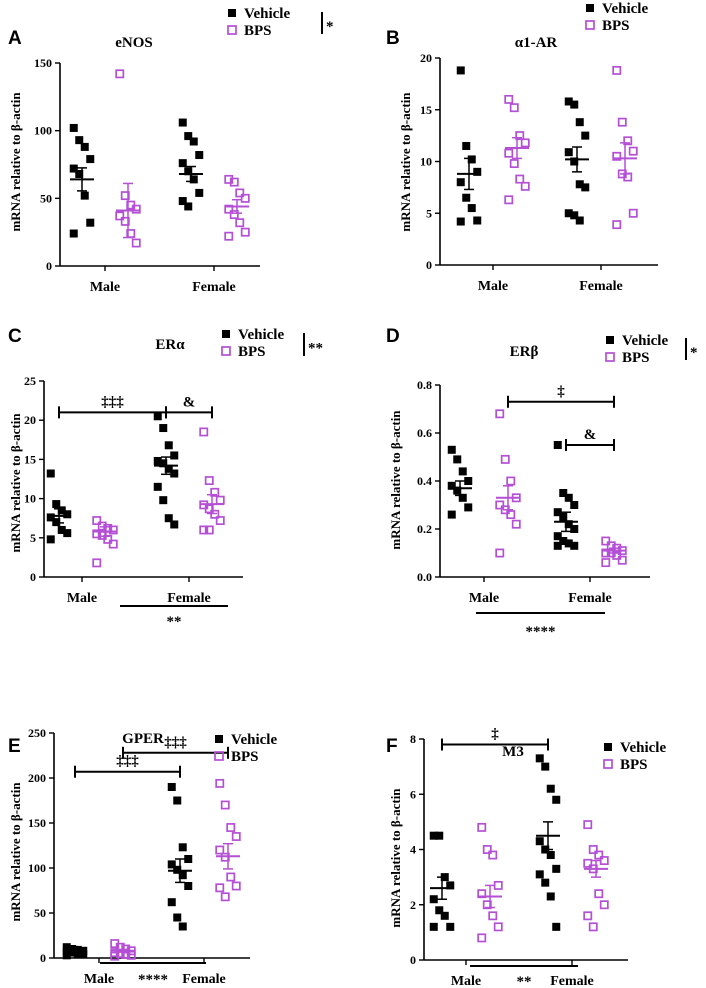 The height and width of the screenshot is (988, 706). What do you see at coordinates (33, 577) in the screenshot?
I see `y-tick-label: 0` at bounding box center [33, 577].